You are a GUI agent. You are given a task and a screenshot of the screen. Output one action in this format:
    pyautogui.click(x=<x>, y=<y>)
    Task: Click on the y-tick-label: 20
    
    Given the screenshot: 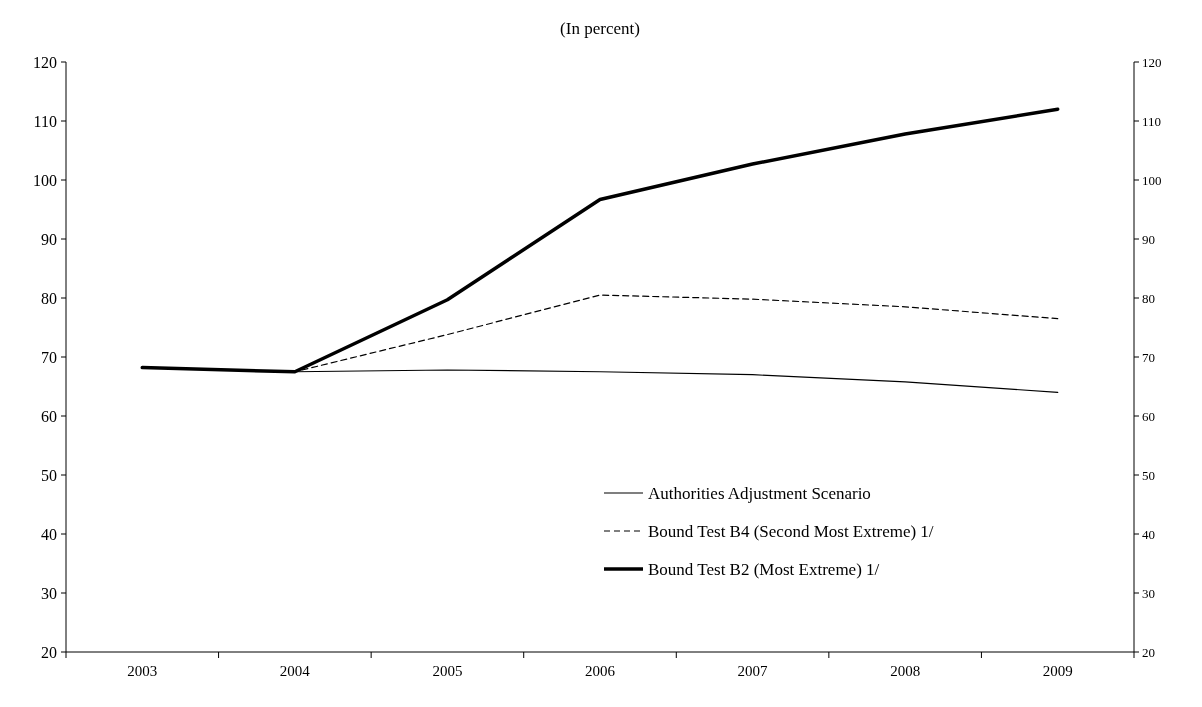 What is the action you would take?
    pyautogui.click(x=49, y=652)
    